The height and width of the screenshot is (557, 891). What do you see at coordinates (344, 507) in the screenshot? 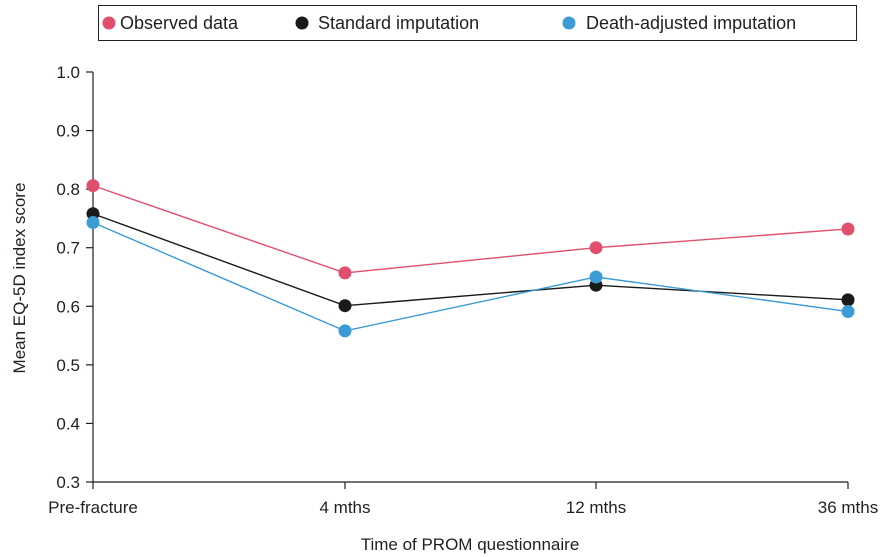
I see `x-tick-label: 4 mths` at bounding box center [344, 507].